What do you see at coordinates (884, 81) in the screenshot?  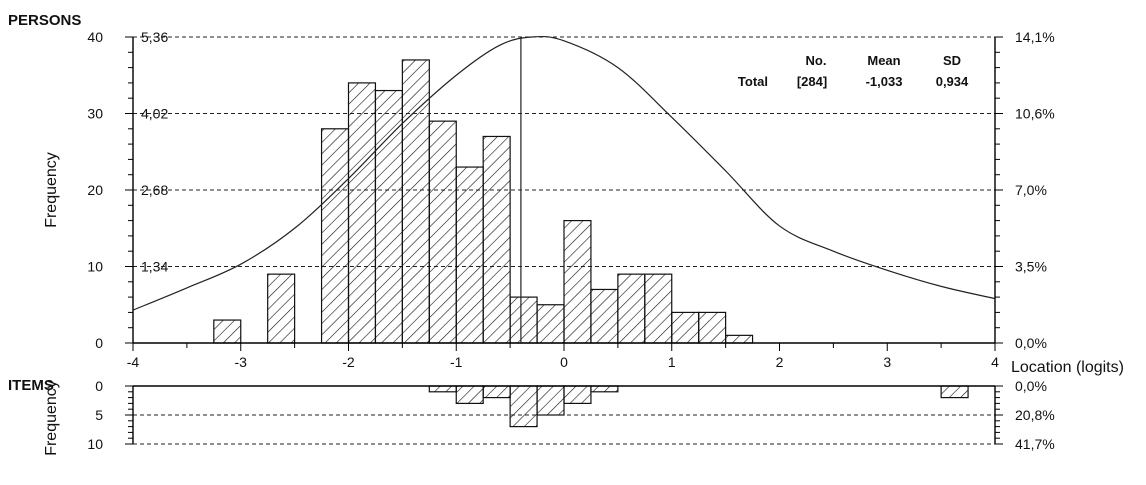 I see `stats-mean: -1,033` at bounding box center [884, 81].